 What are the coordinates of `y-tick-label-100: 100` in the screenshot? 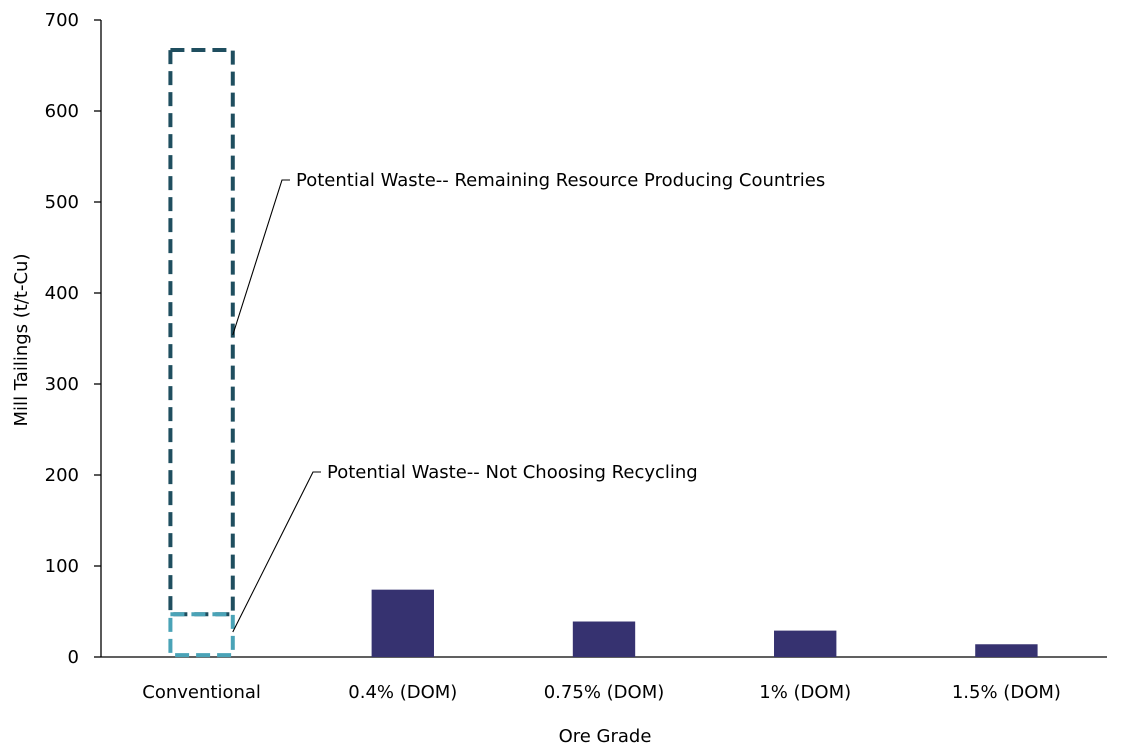 It's located at (62, 566).